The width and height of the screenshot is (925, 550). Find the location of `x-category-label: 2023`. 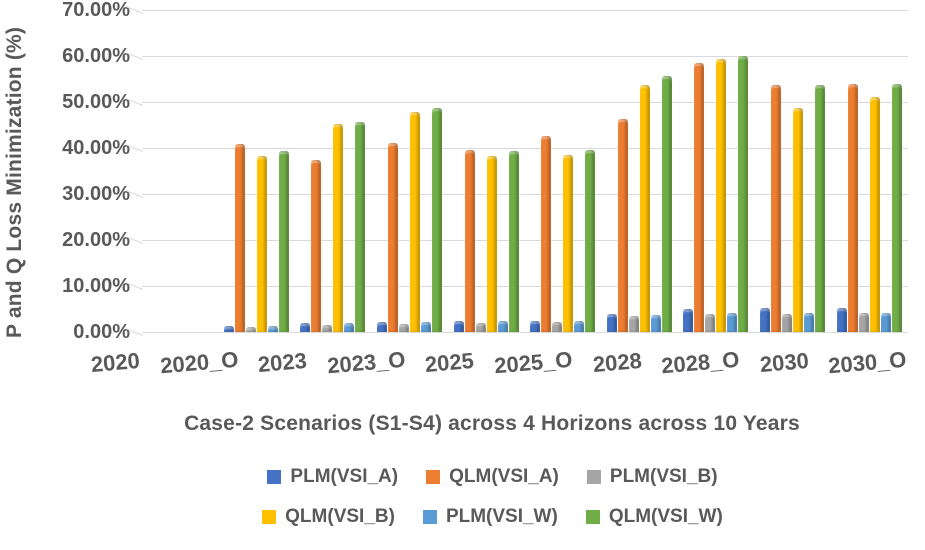

x-category-label: 2023 is located at coordinates (282, 362).